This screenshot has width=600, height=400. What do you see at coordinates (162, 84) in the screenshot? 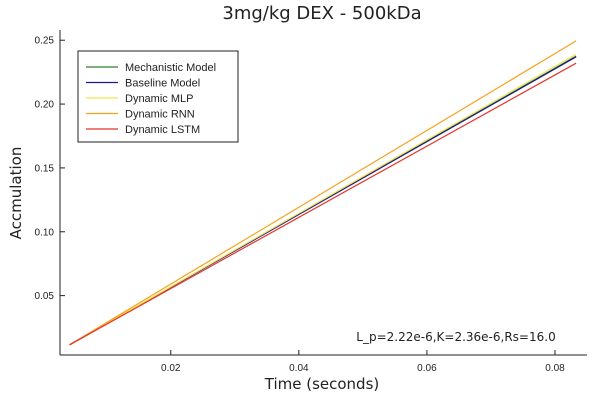
I see `legend-label: Baseline Model` at bounding box center [162, 84].